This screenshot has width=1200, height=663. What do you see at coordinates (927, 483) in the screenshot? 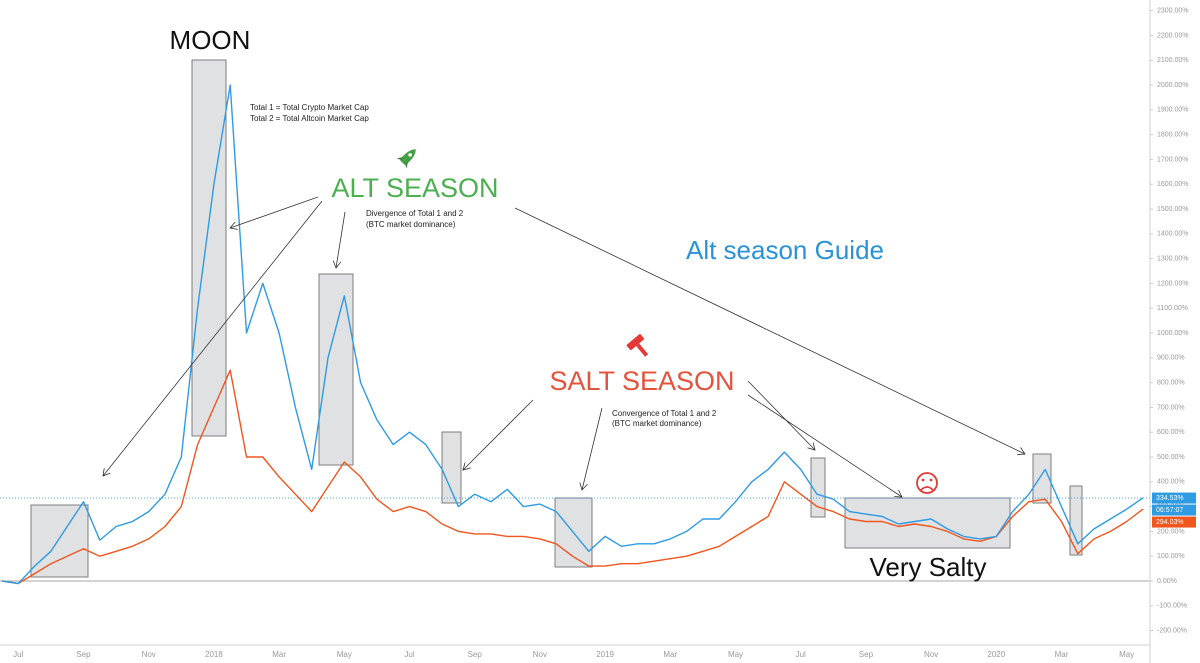
I see `sad-face-icon` at bounding box center [927, 483].